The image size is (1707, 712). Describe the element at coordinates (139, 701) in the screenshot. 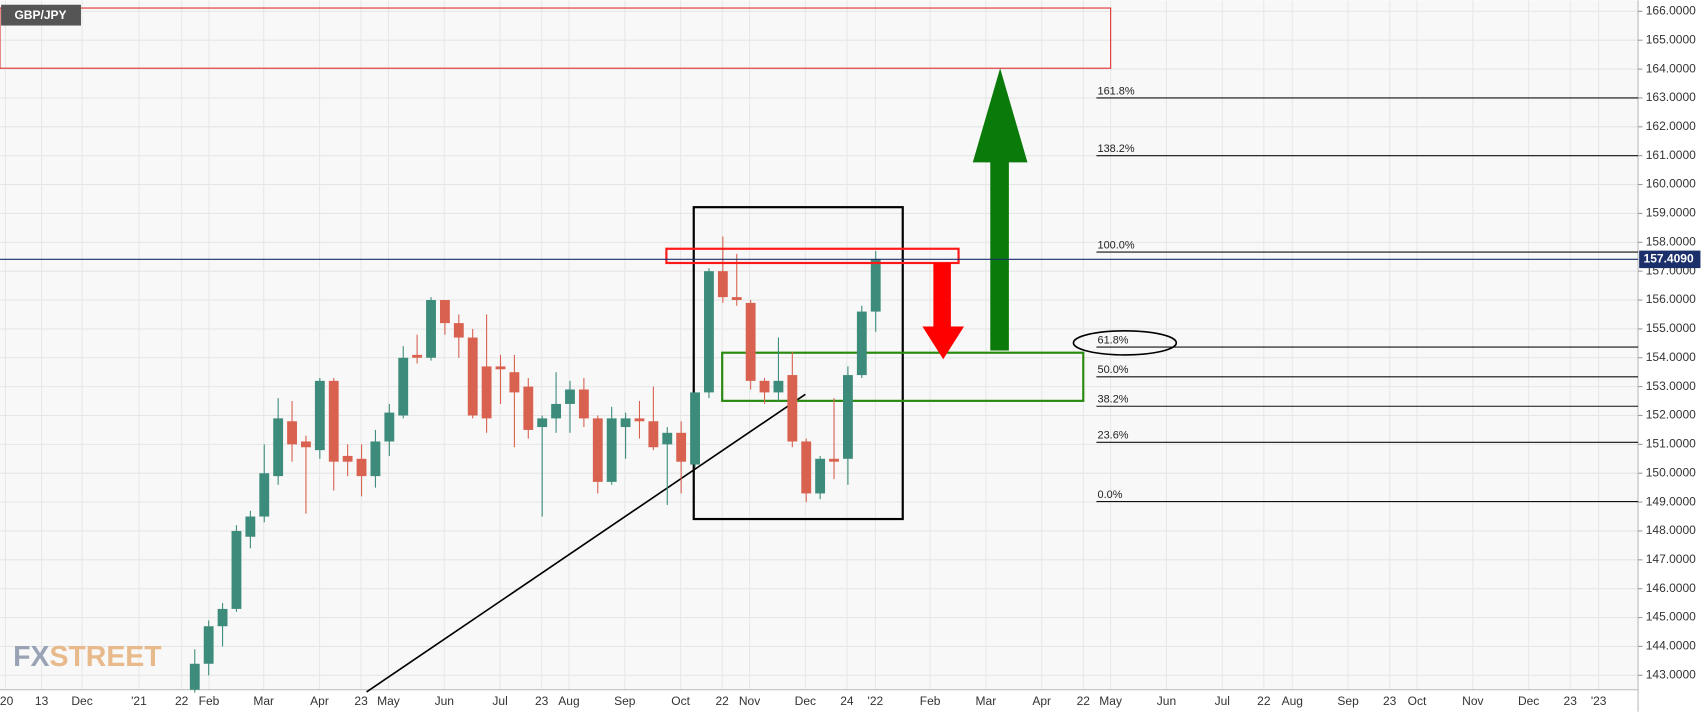

I see `x-tick-label: '21` at that location.